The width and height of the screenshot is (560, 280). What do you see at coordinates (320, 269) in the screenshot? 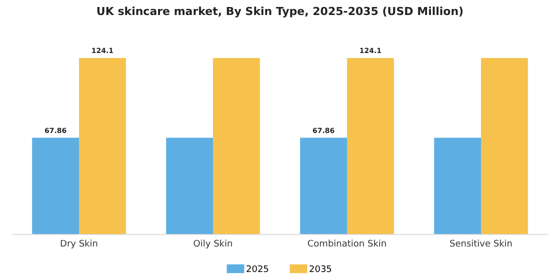
I see `legend-label: 2035` at bounding box center [320, 269].